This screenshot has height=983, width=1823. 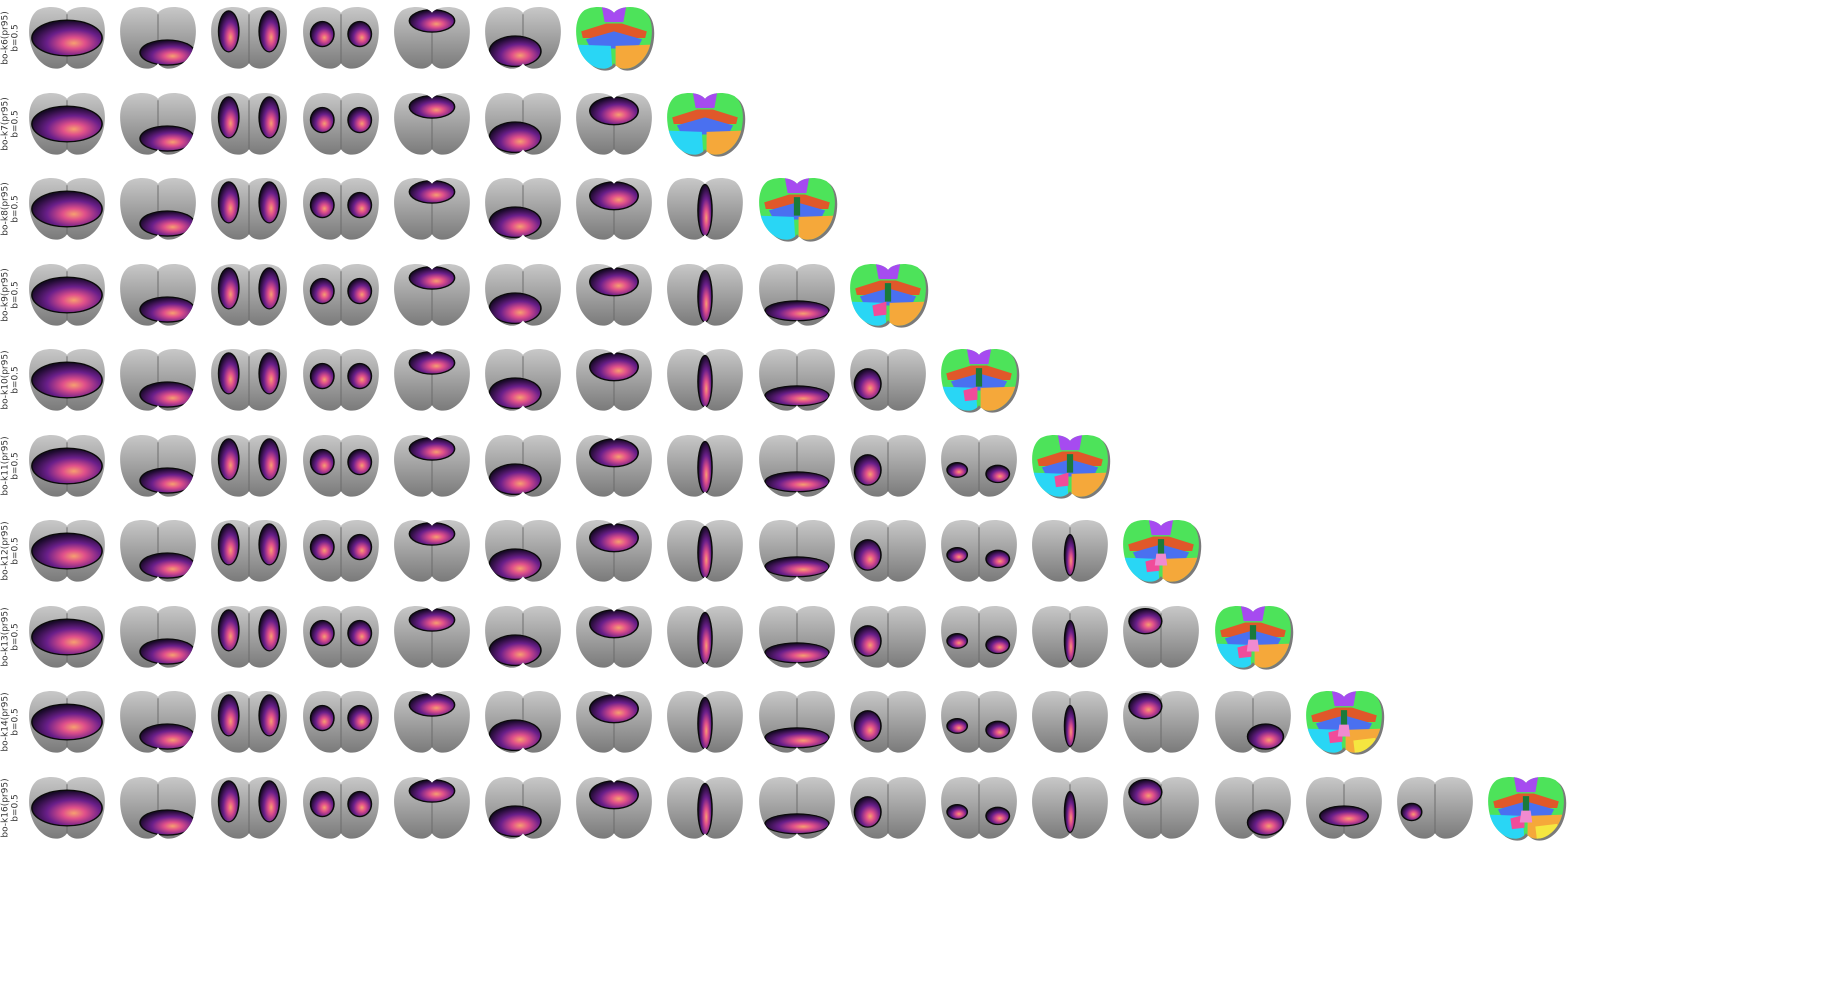 What do you see at coordinates (6, 551) in the screenshot?
I see `row-label-text: bo-k12(pr95)` at bounding box center [6, 551].